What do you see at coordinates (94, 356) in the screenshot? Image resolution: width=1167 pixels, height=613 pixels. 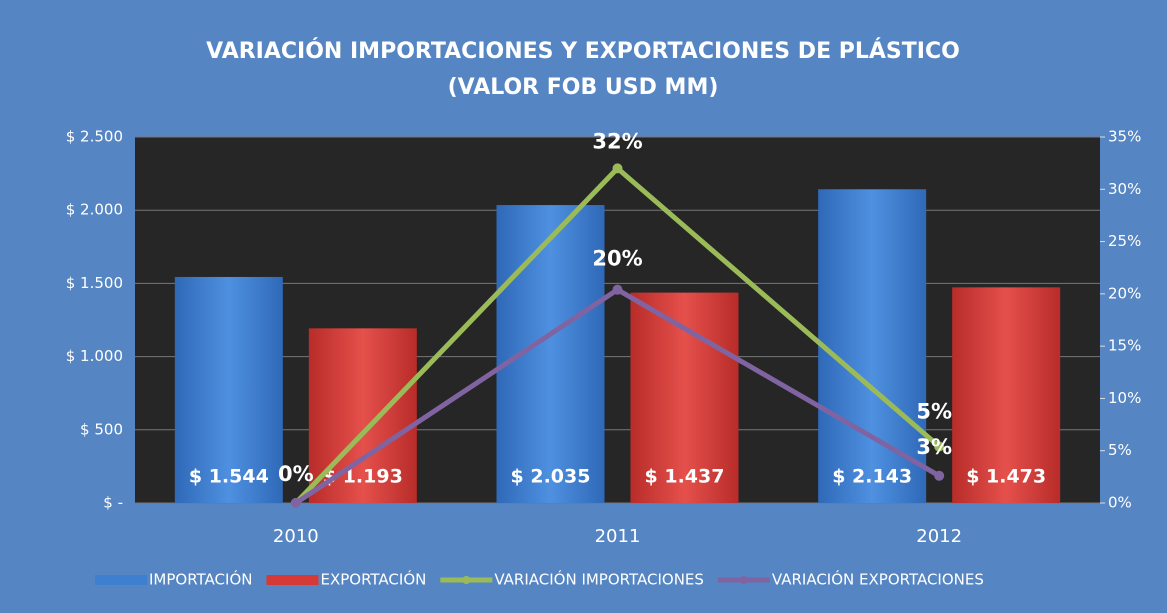 I see `y-tick-label: $ 1.000` at bounding box center [94, 356].